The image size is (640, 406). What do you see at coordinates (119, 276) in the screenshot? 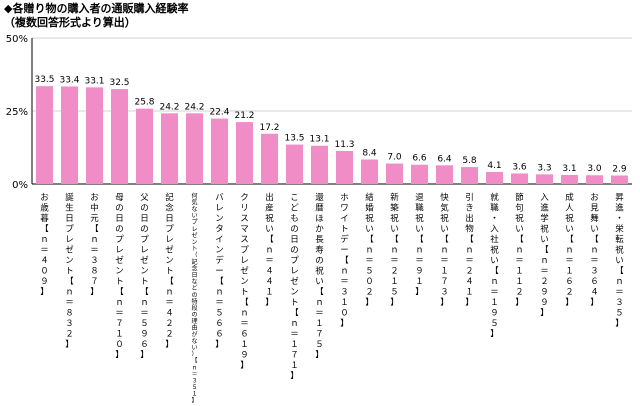
I see `x-tick-label: 母の日のプレゼント【ｎ＝７１０】` at bounding box center [119, 276].